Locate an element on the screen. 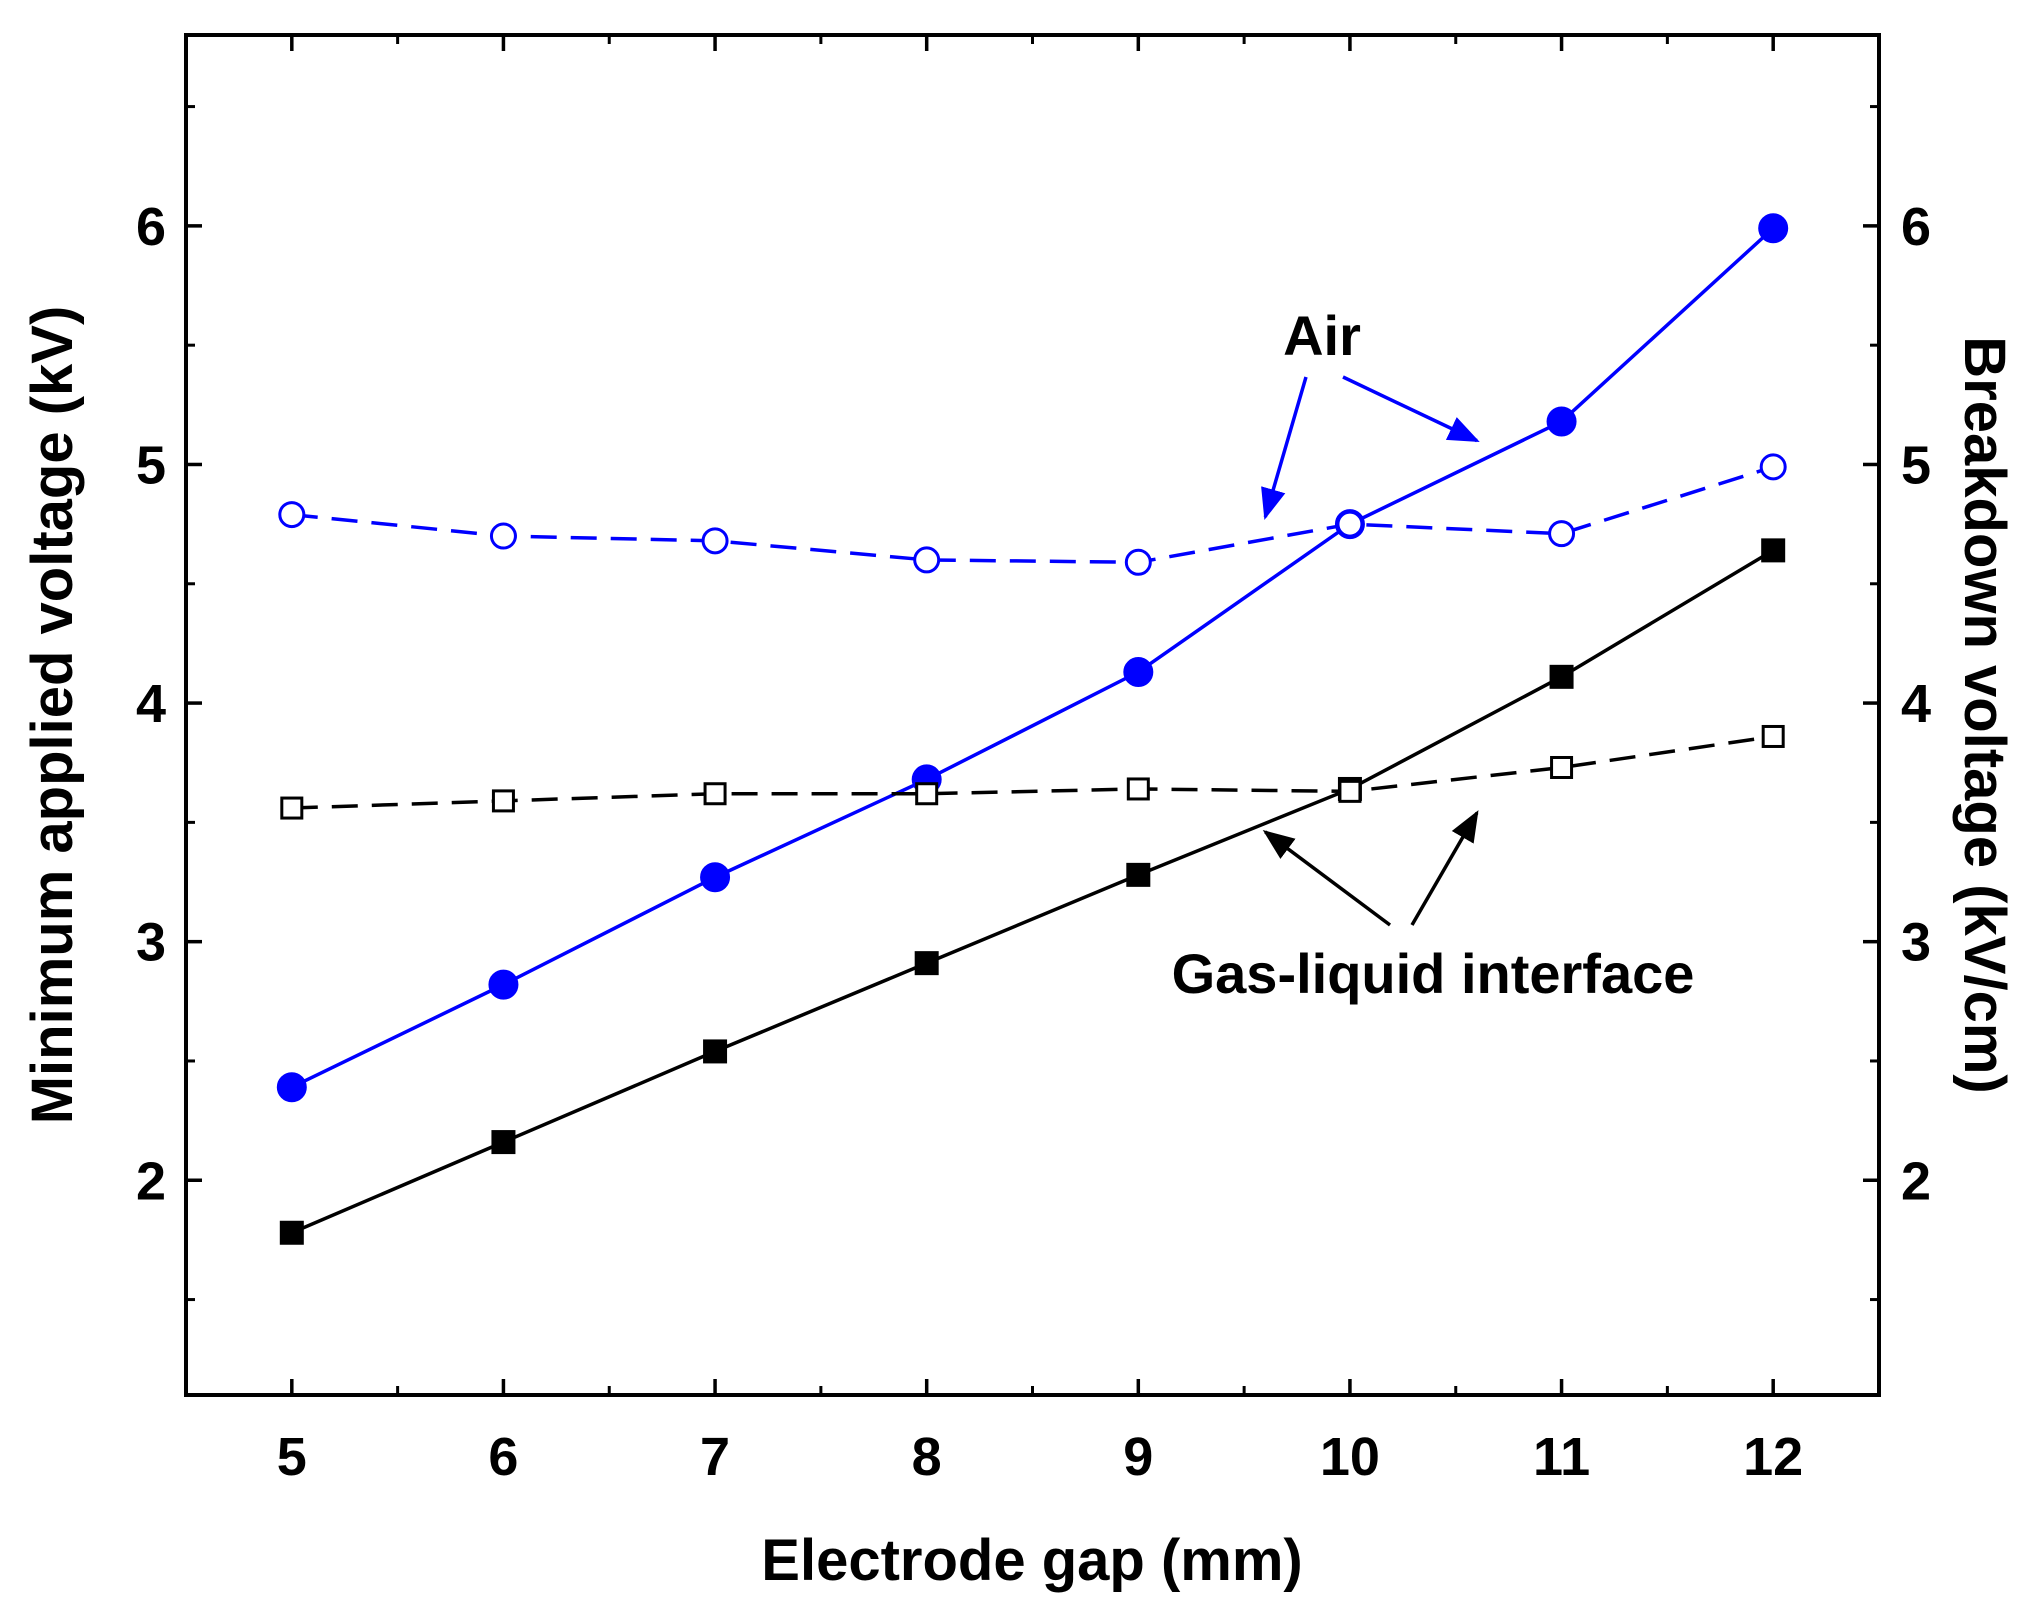  x-tick-label: 9 is located at coordinates (1138, 1457).